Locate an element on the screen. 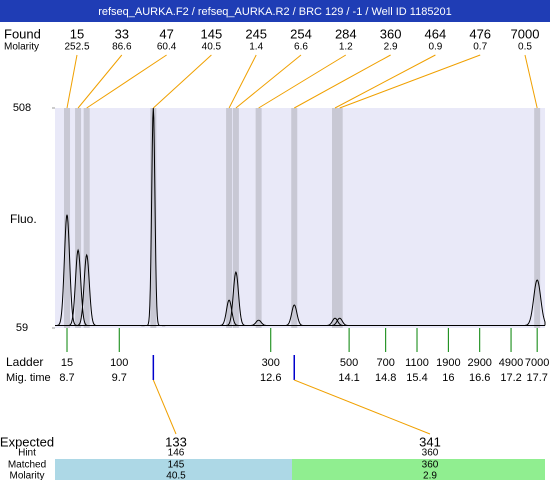 Image resolution: width=550 pixels, height=480 pixels. result-expected: 341 is located at coordinates (430, 441).